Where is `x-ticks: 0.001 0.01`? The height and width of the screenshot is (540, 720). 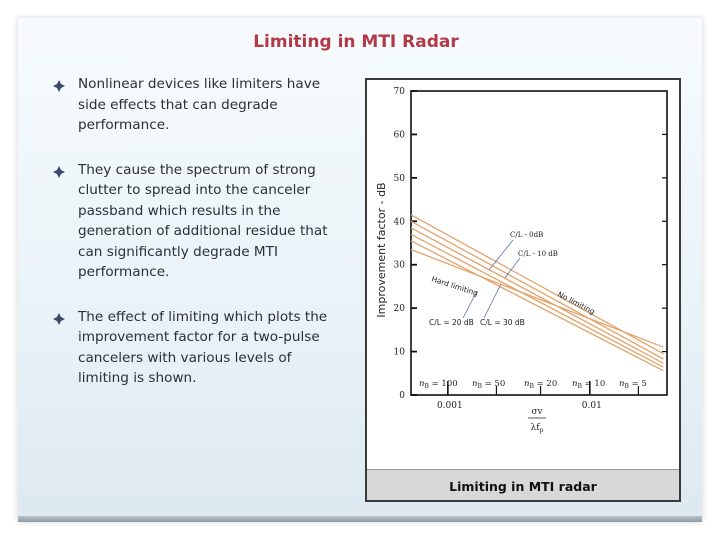
x-ticks: 0.001 0.01 is located at coordinates (538, 396).